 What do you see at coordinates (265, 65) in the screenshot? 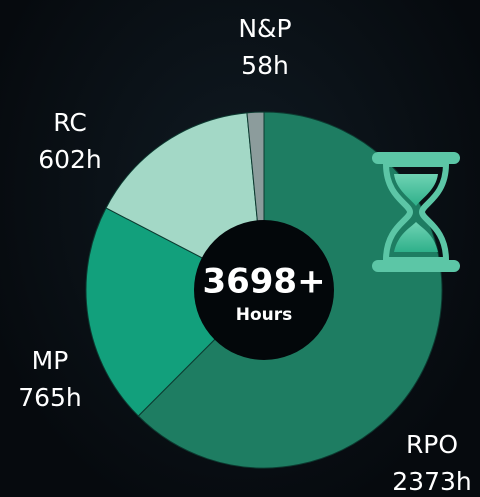
I see `slice-value-label: 58h` at bounding box center [265, 65].